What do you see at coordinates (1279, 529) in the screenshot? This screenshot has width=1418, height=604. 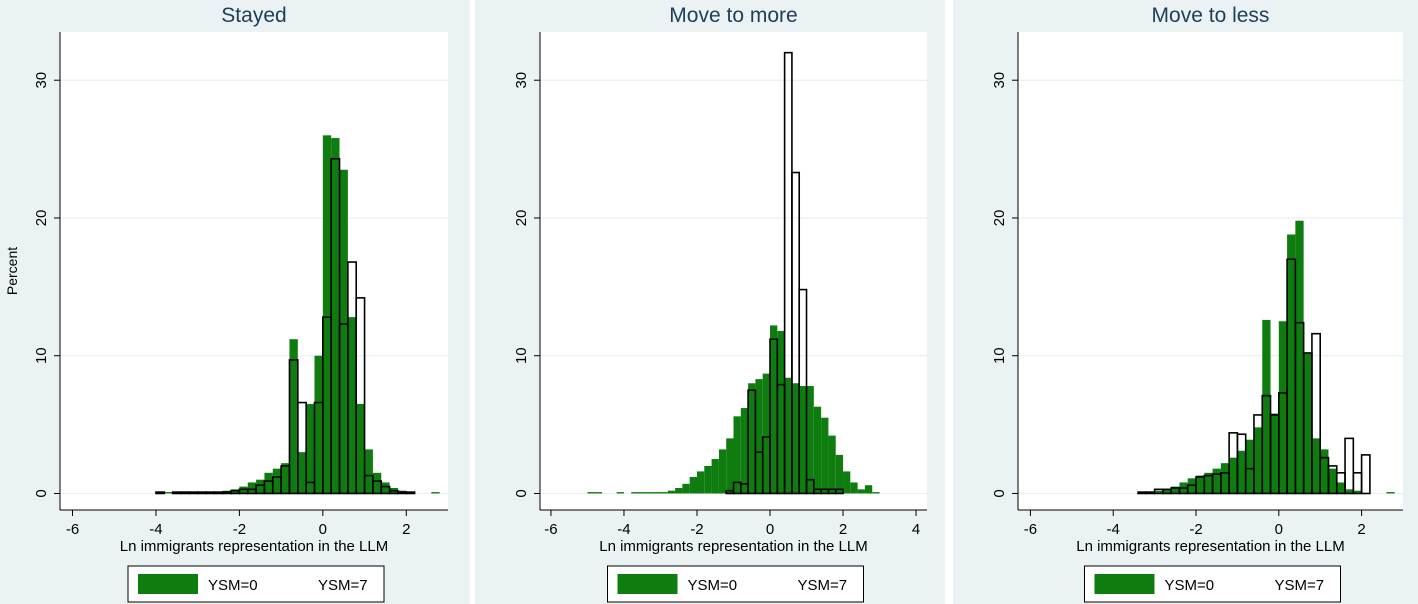 I see `x-tick-label: 0` at bounding box center [1279, 529].